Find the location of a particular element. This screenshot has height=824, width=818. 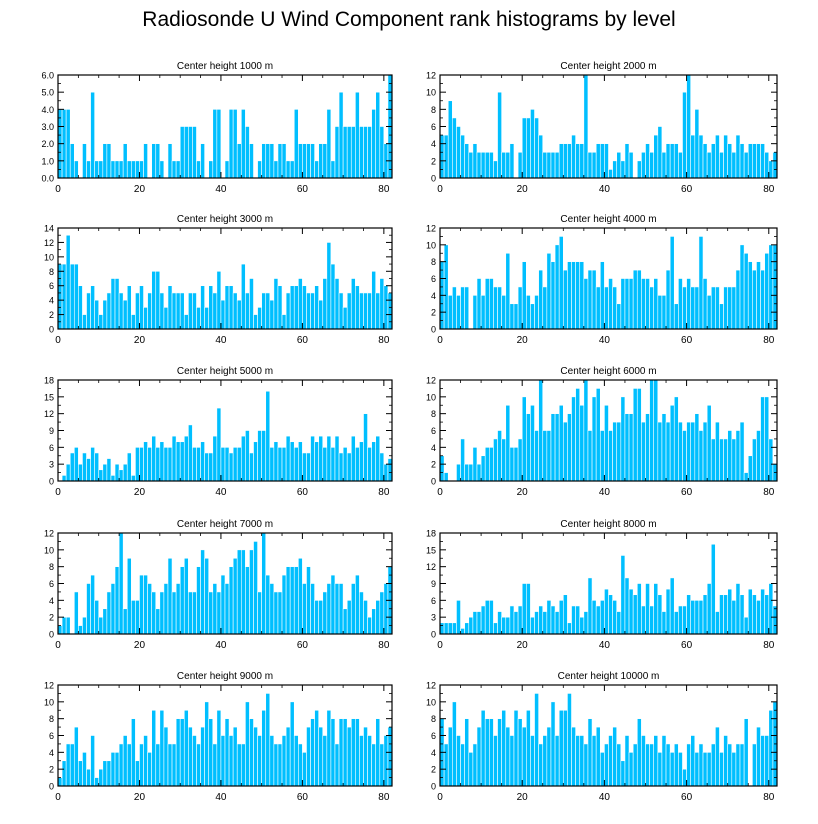

x-tick-label: 0 is located at coordinates (58, 645).